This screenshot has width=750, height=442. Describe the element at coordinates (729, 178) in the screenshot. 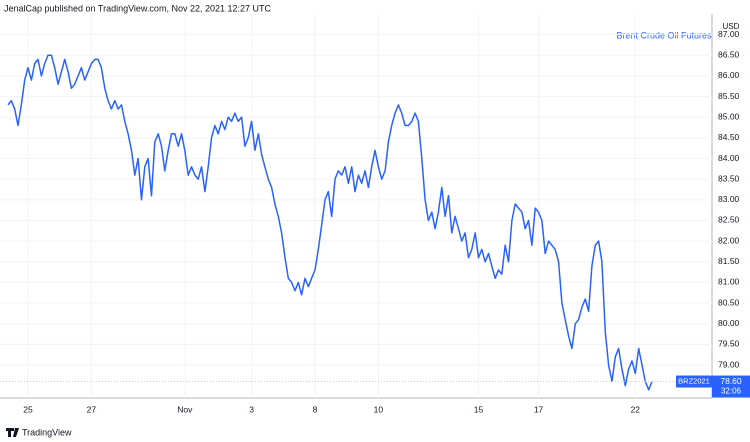

I see `y-tick-label: 83.50` at that location.